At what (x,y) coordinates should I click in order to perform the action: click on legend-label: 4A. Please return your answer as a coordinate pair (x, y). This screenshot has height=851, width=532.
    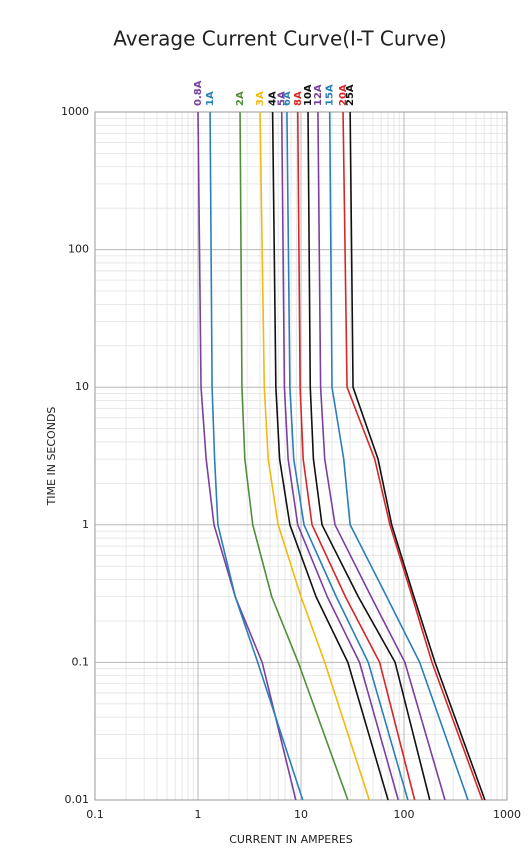
    Looking at the image, I should click on (273, 98).